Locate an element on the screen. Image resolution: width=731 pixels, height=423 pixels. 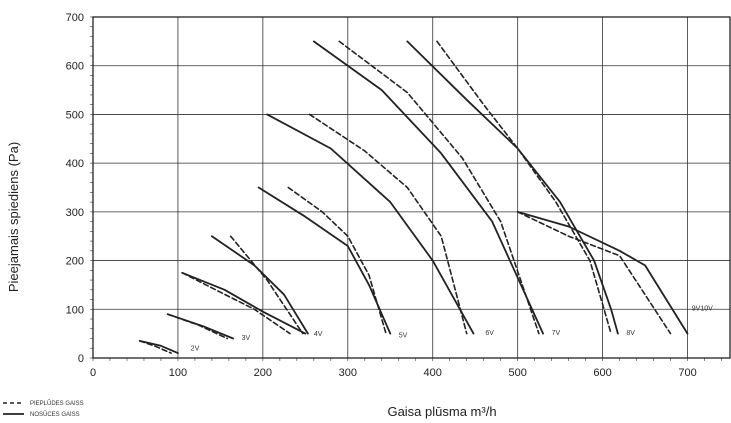
curve-label-6v: 6V is located at coordinates (489, 333).